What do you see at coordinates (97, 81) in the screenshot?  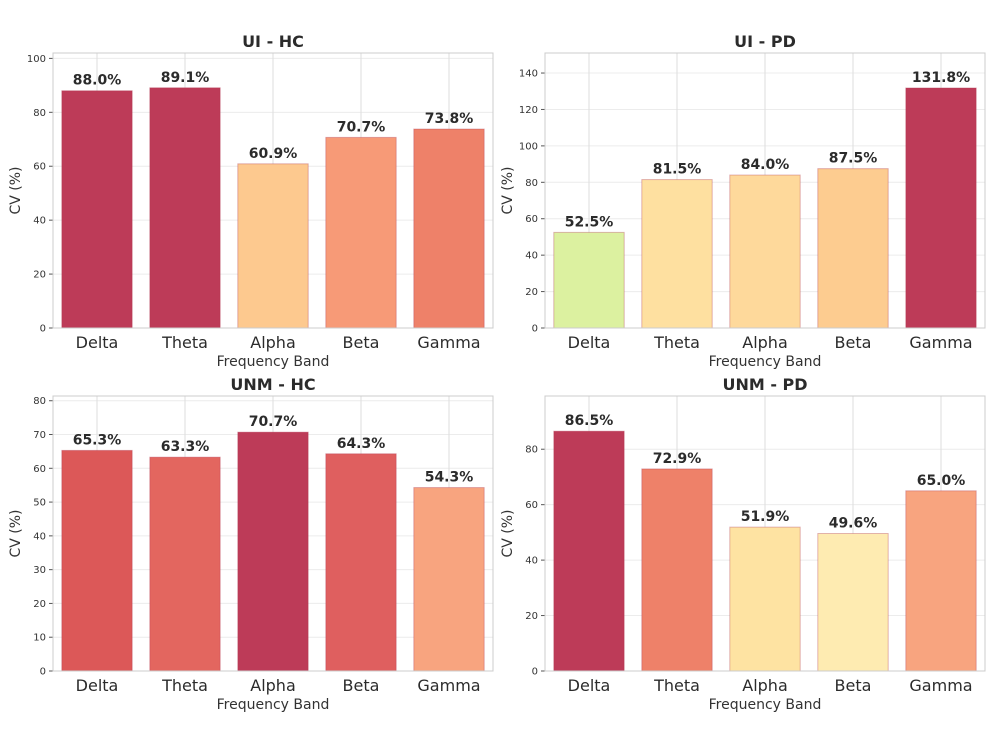 I see `data-label: 88.0%` at bounding box center [97, 81].